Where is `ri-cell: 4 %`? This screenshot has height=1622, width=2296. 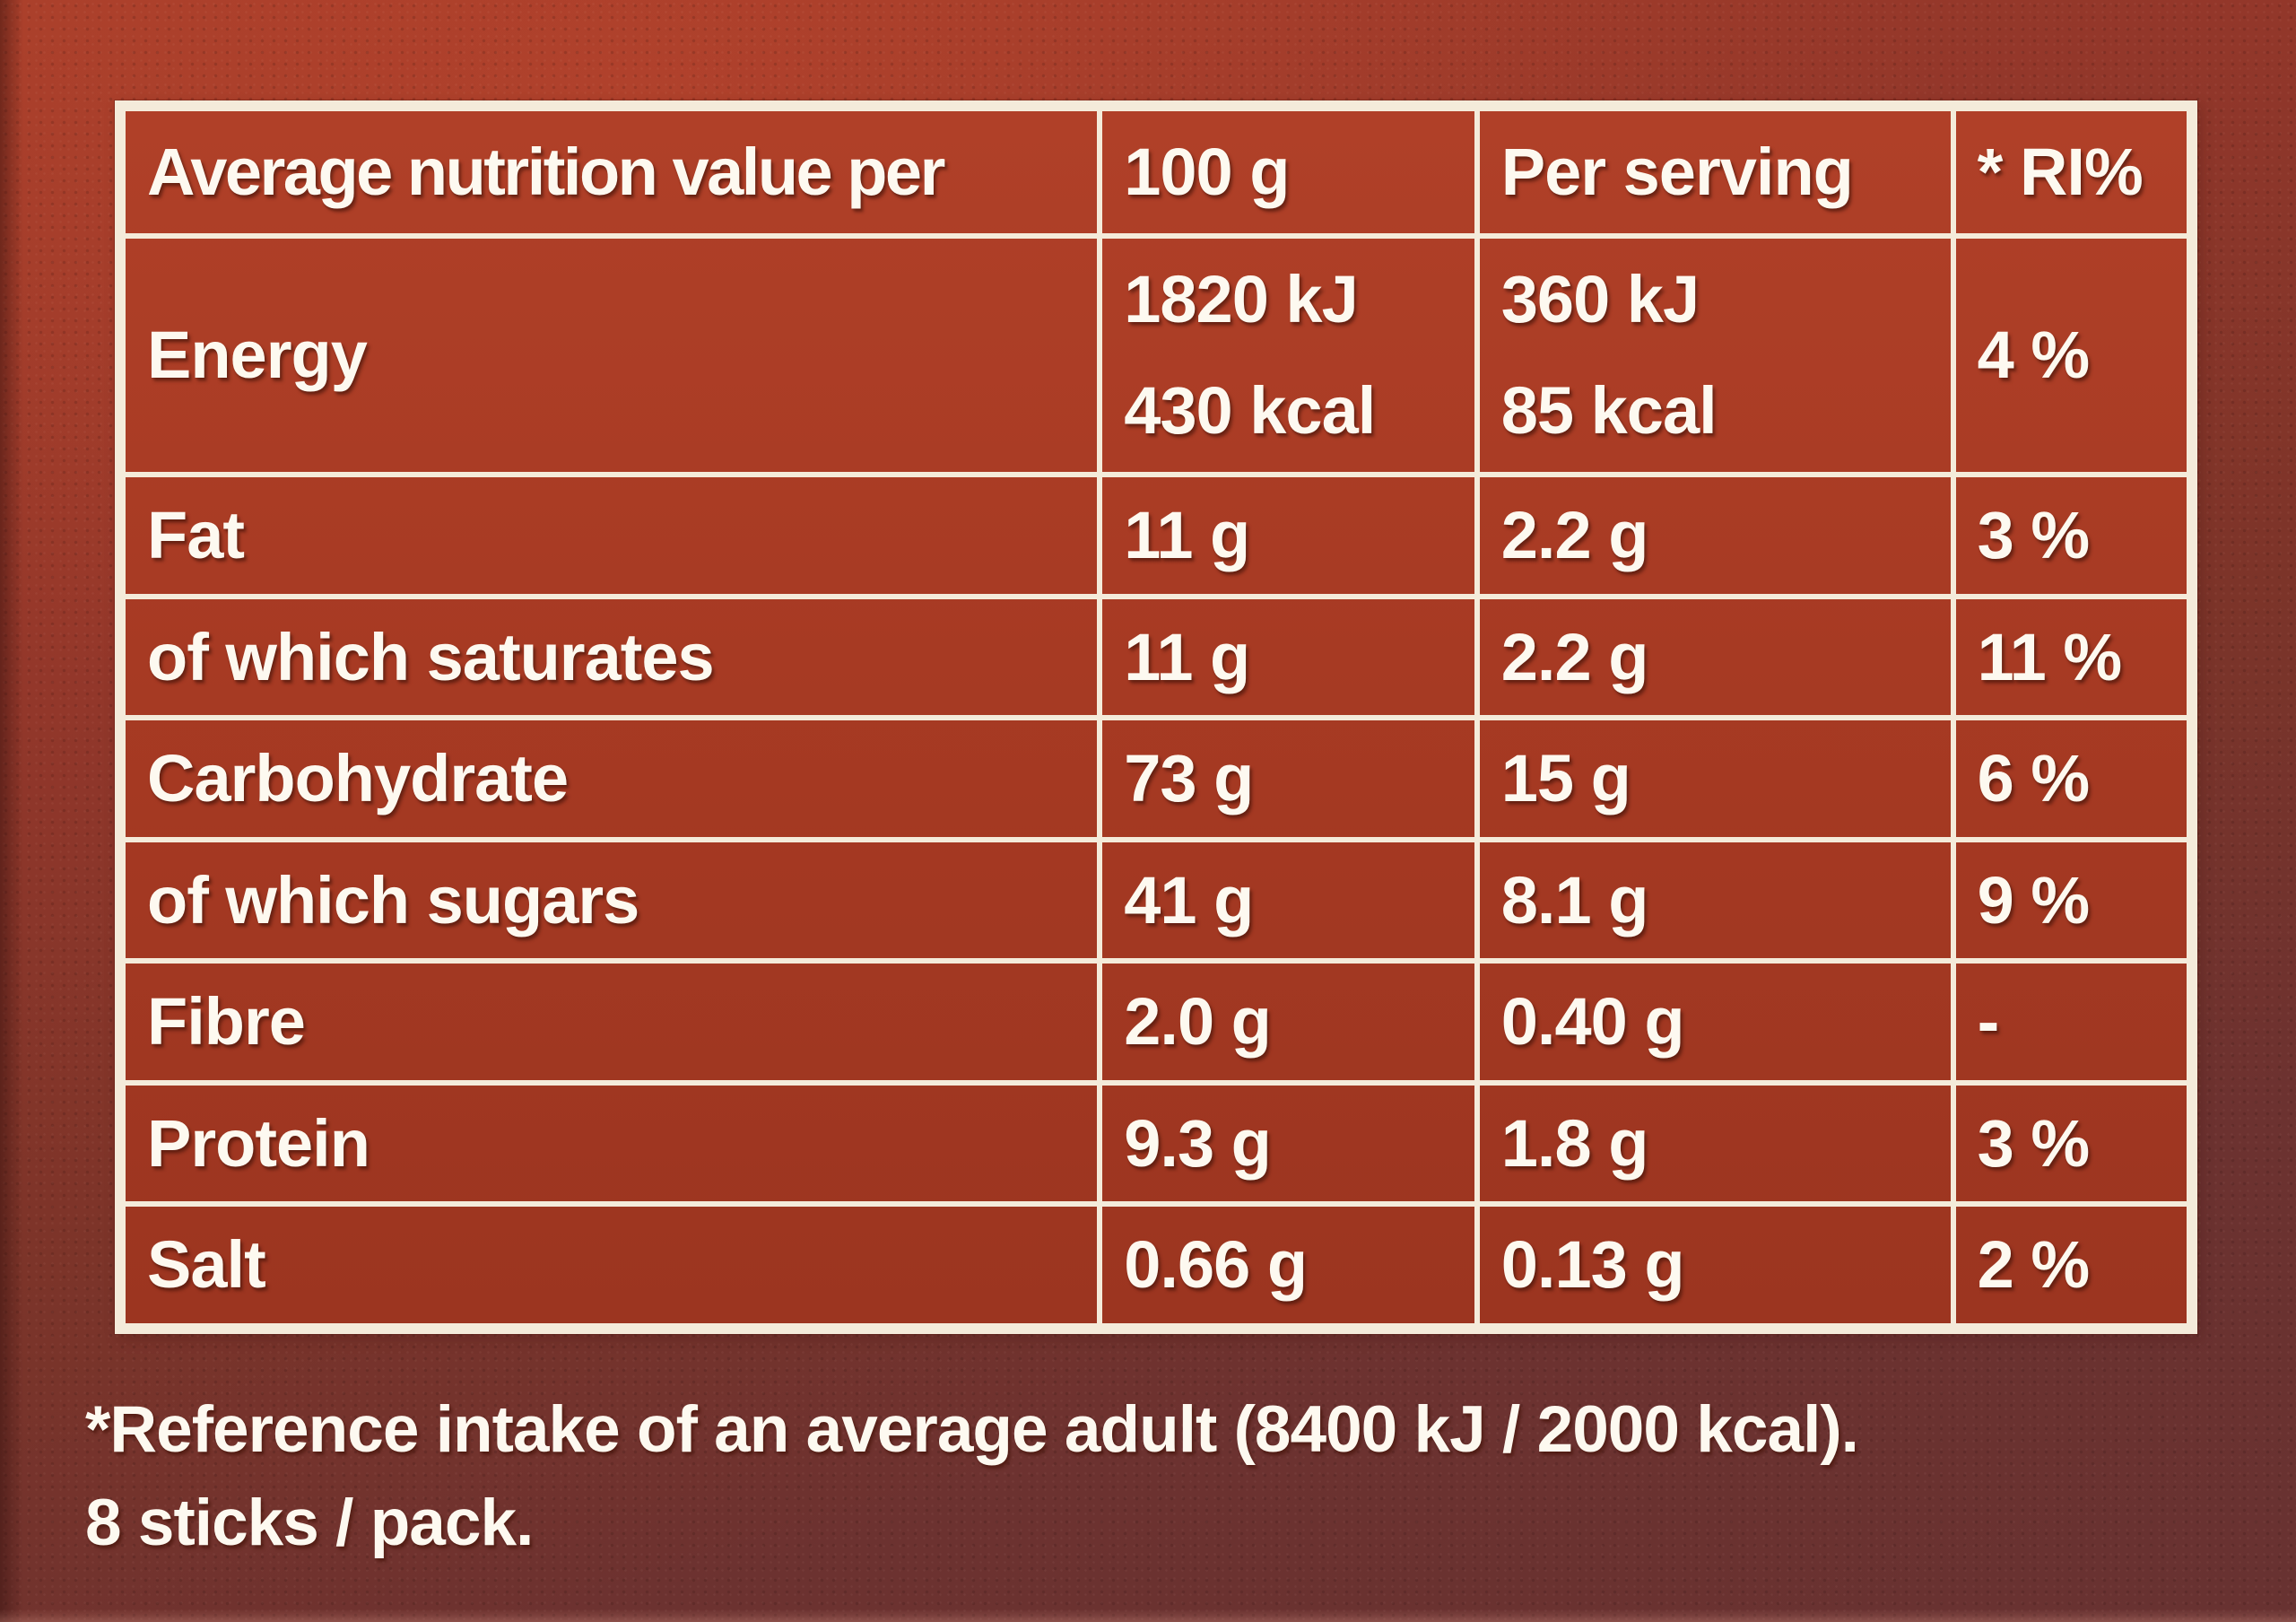 ri-cell: 4 % is located at coordinates (2071, 356).